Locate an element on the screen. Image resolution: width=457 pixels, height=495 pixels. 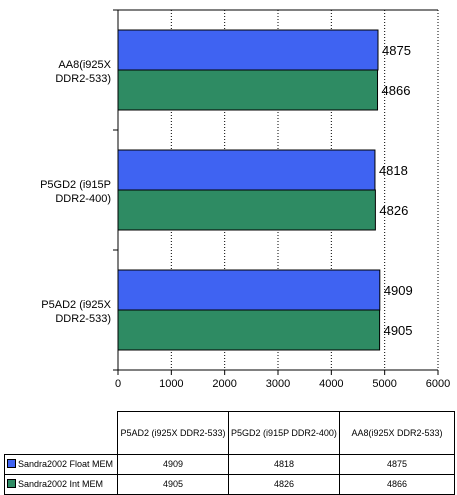
table-cell: 4826 is located at coordinates (284, 484).